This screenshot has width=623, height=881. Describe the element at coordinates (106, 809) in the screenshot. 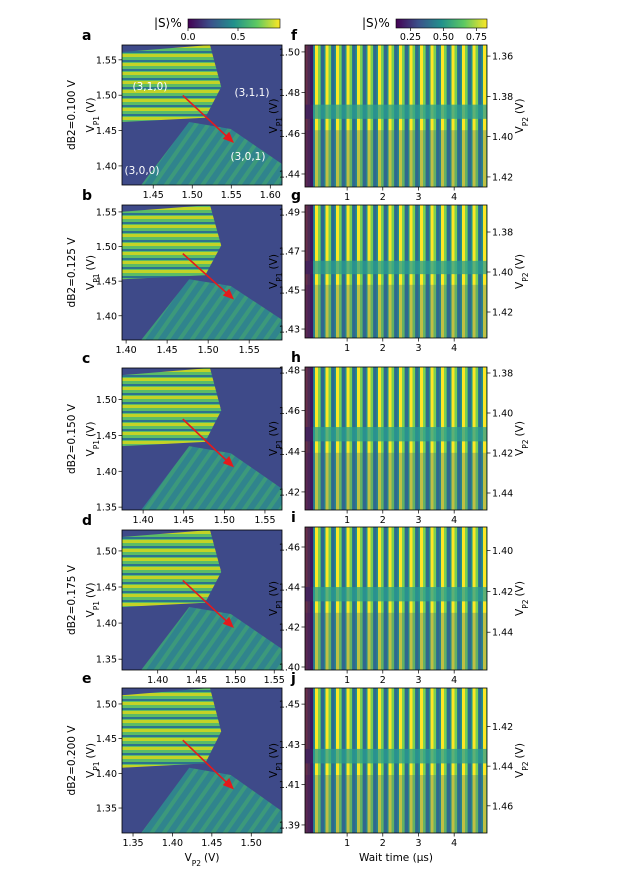

I see `y-tick-label: 1.35` at that location.